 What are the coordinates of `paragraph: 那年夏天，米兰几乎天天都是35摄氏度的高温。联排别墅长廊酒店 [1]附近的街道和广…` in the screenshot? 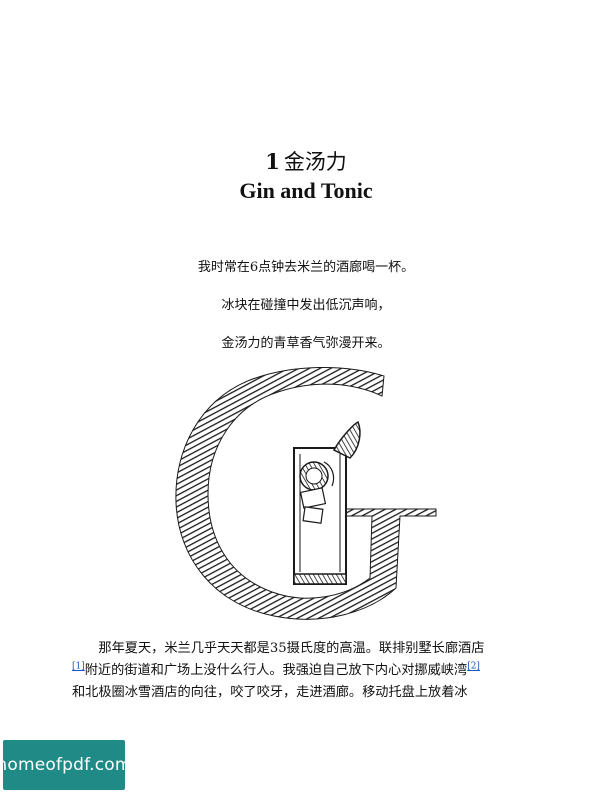 It's located at (306, 671).